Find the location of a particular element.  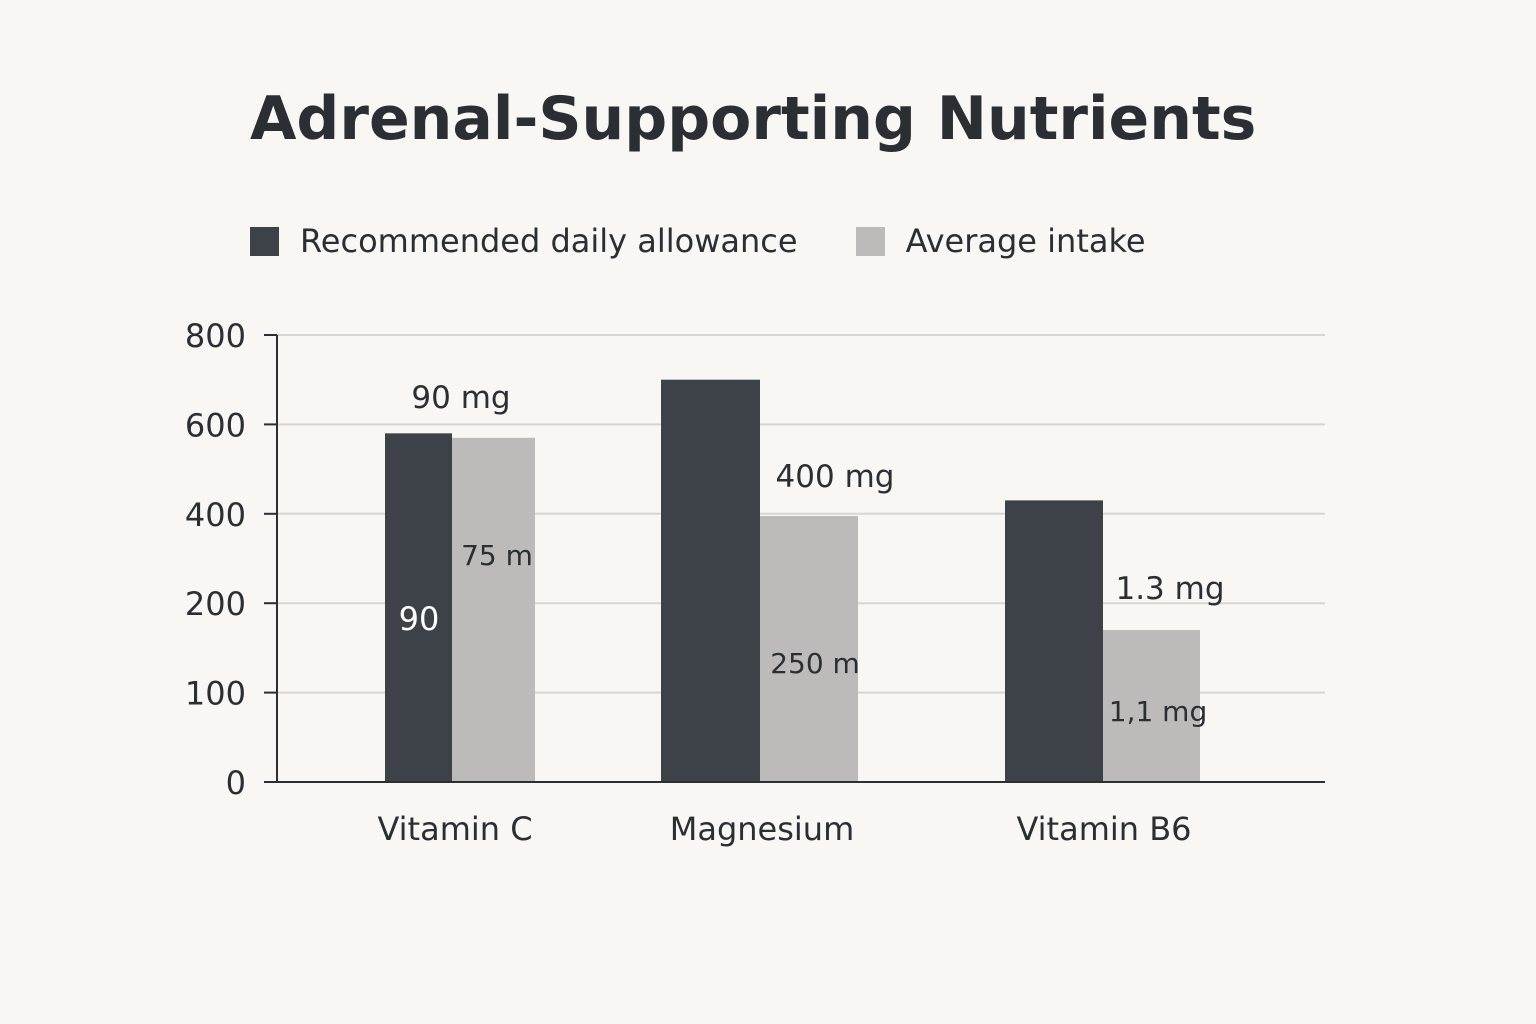

bar-value-label: 75 m is located at coordinates (497, 555).